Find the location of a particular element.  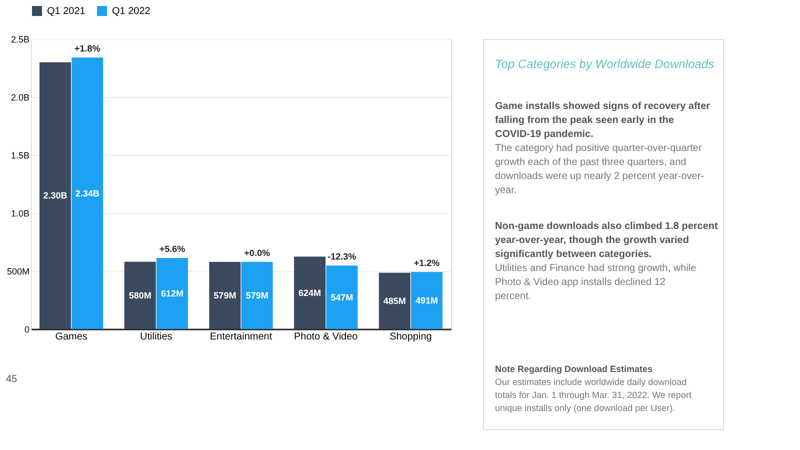

y-tick-label: 0 is located at coordinates (27, 329).